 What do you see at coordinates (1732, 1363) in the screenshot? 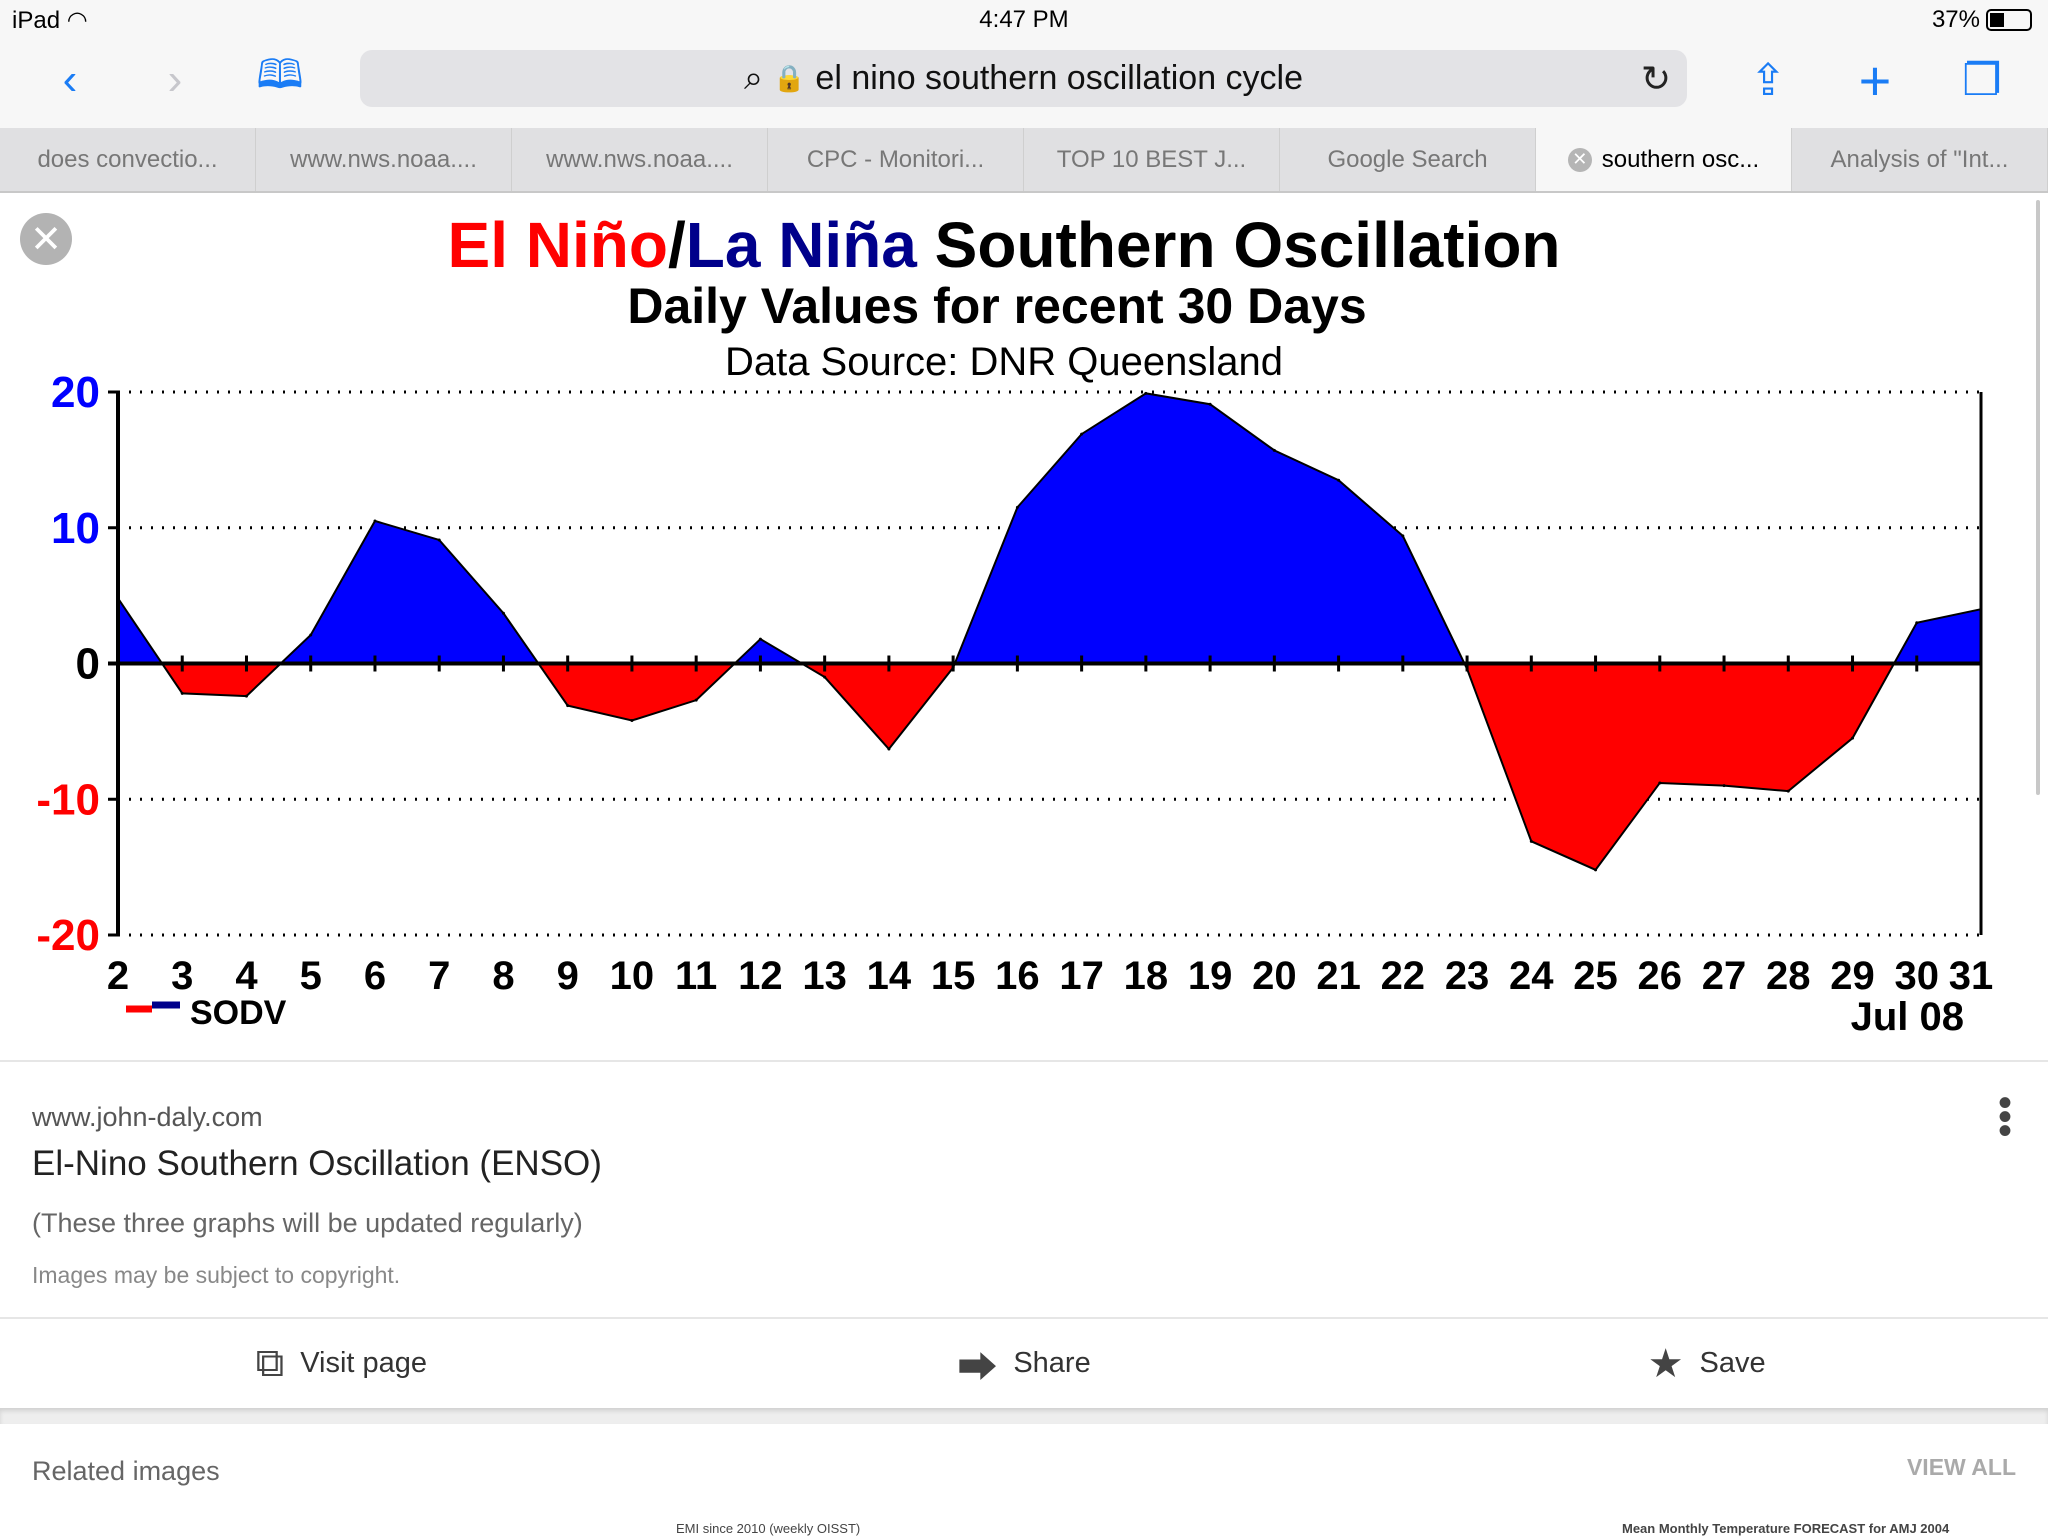
I see `save-label: Save` at bounding box center [1732, 1363].